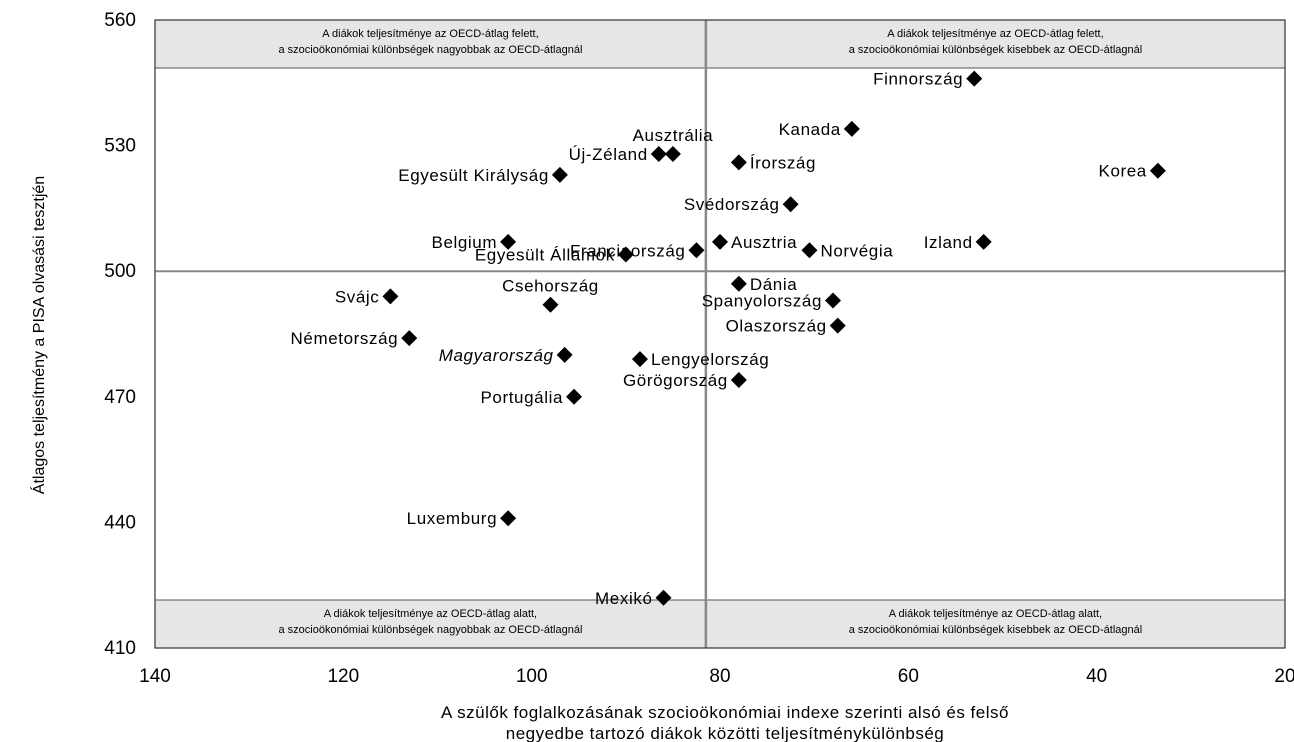 The height and width of the screenshot is (742, 1294). Describe the element at coordinates (452, 518) in the screenshot. I see `data-point-label: Luxemburg` at that location.